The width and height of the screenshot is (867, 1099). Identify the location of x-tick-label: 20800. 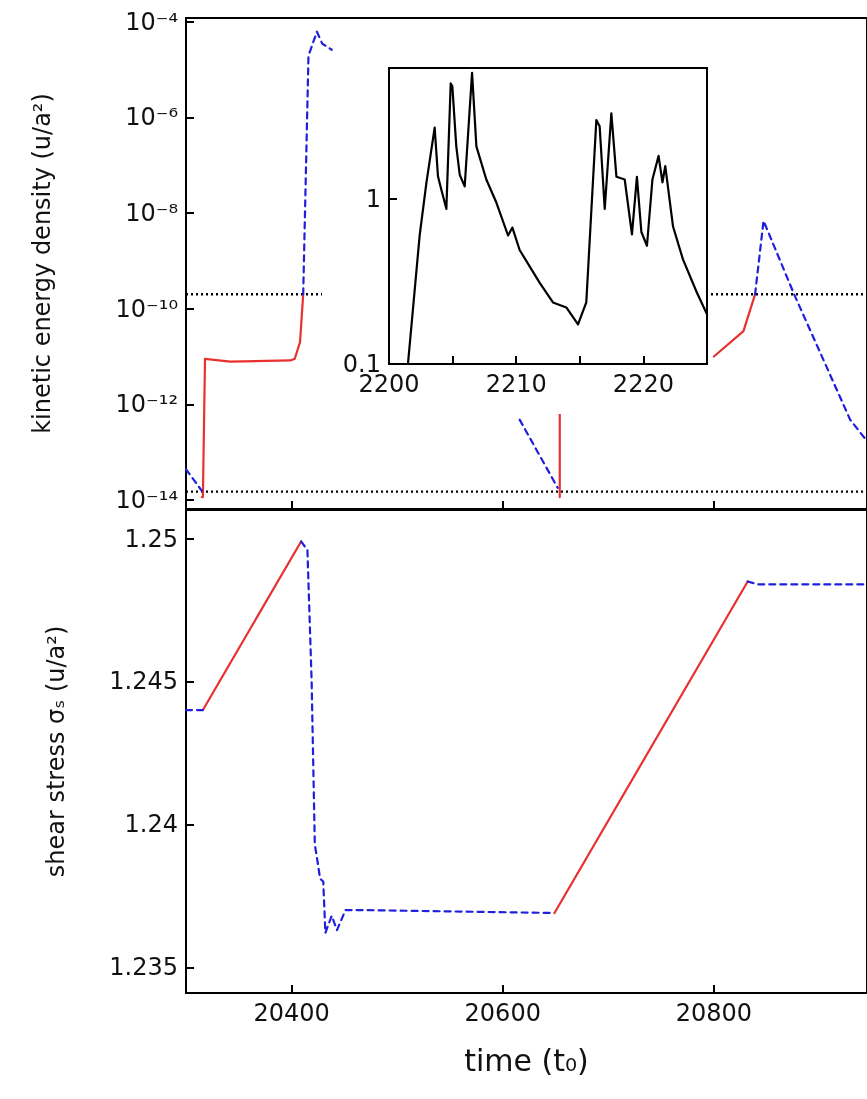
(714, 1013).